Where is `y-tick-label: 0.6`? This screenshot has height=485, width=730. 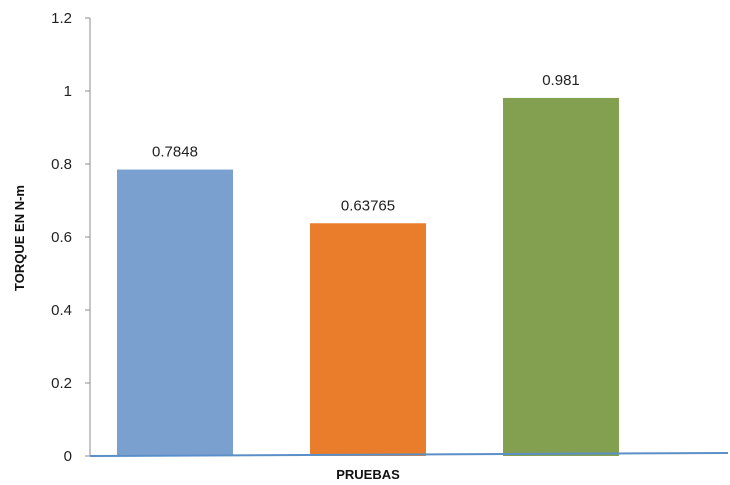 y-tick-label: 0.6 is located at coordinates (61, 237).